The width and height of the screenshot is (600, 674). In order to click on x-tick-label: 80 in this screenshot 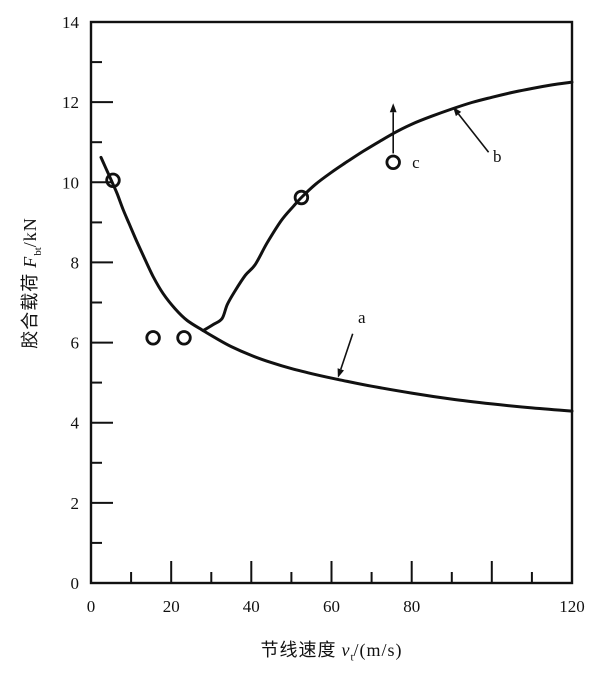, I will do `click(411, 606)`.